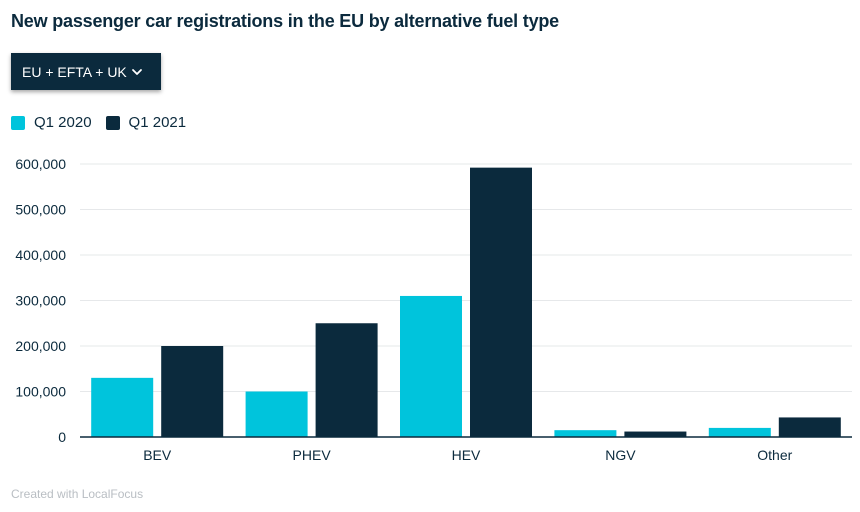  I want to click on x-tick-label: BEV, so click(157, 455).